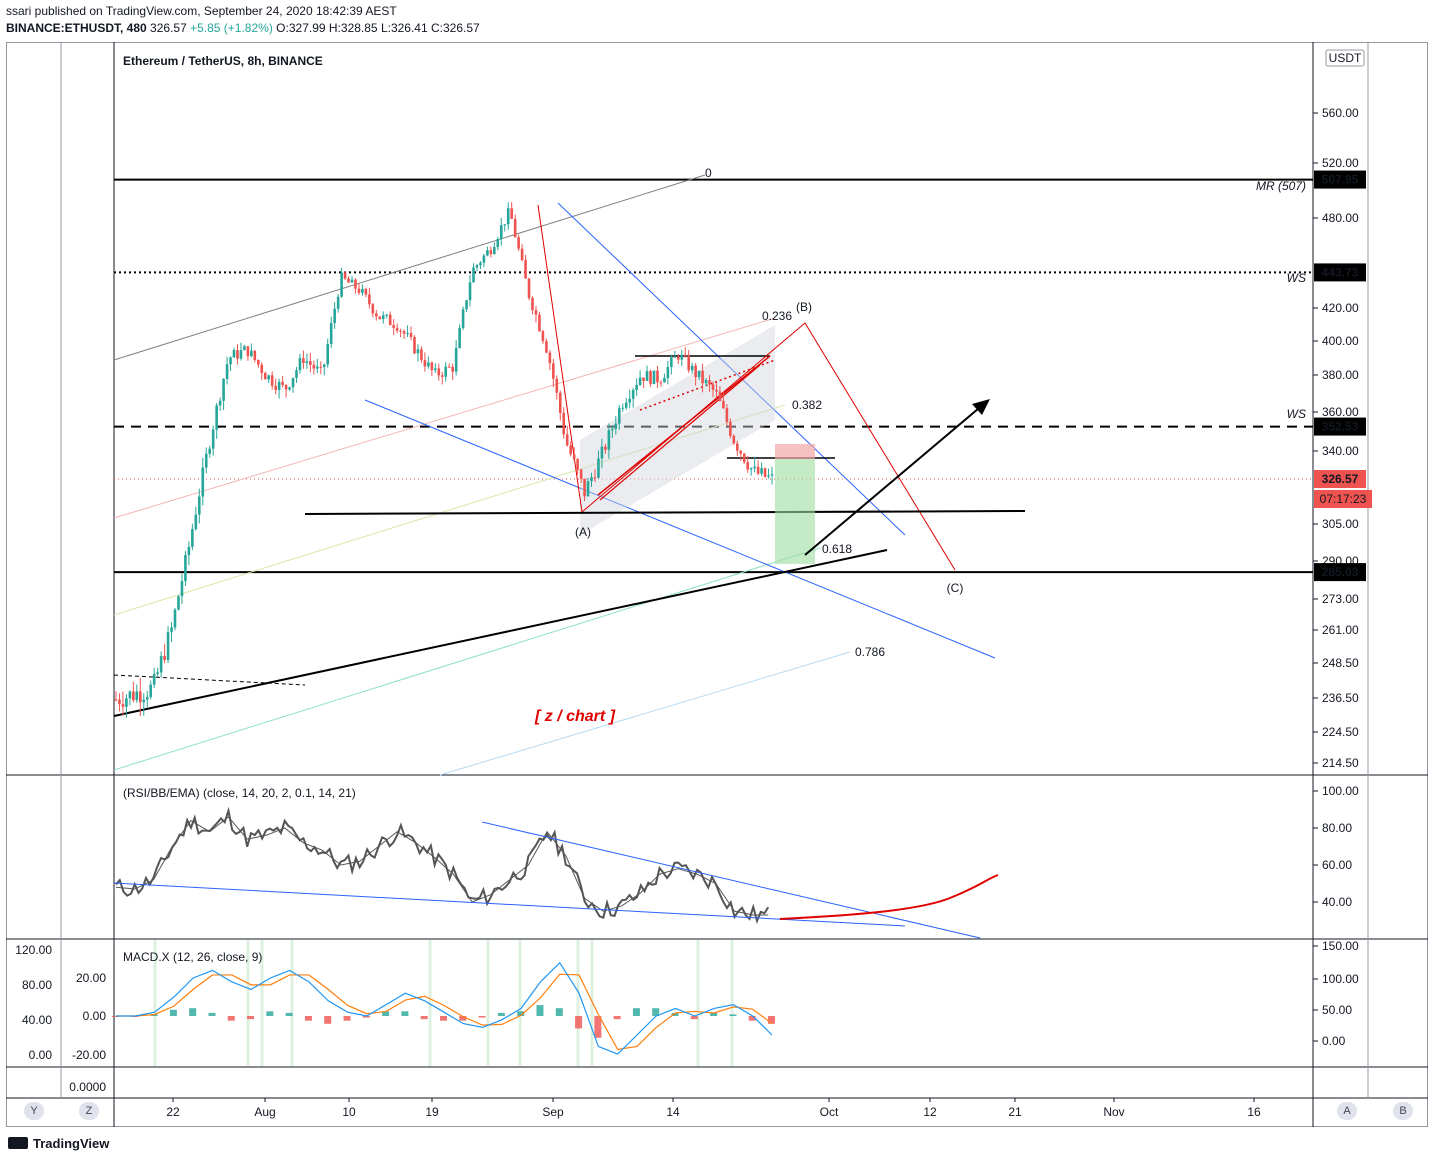 This screenshot has height=1163, width=1435. Describe the element at coordinates (58, 1143) in the screenshot. I see `tradingview-footer: TradingView` at that location.